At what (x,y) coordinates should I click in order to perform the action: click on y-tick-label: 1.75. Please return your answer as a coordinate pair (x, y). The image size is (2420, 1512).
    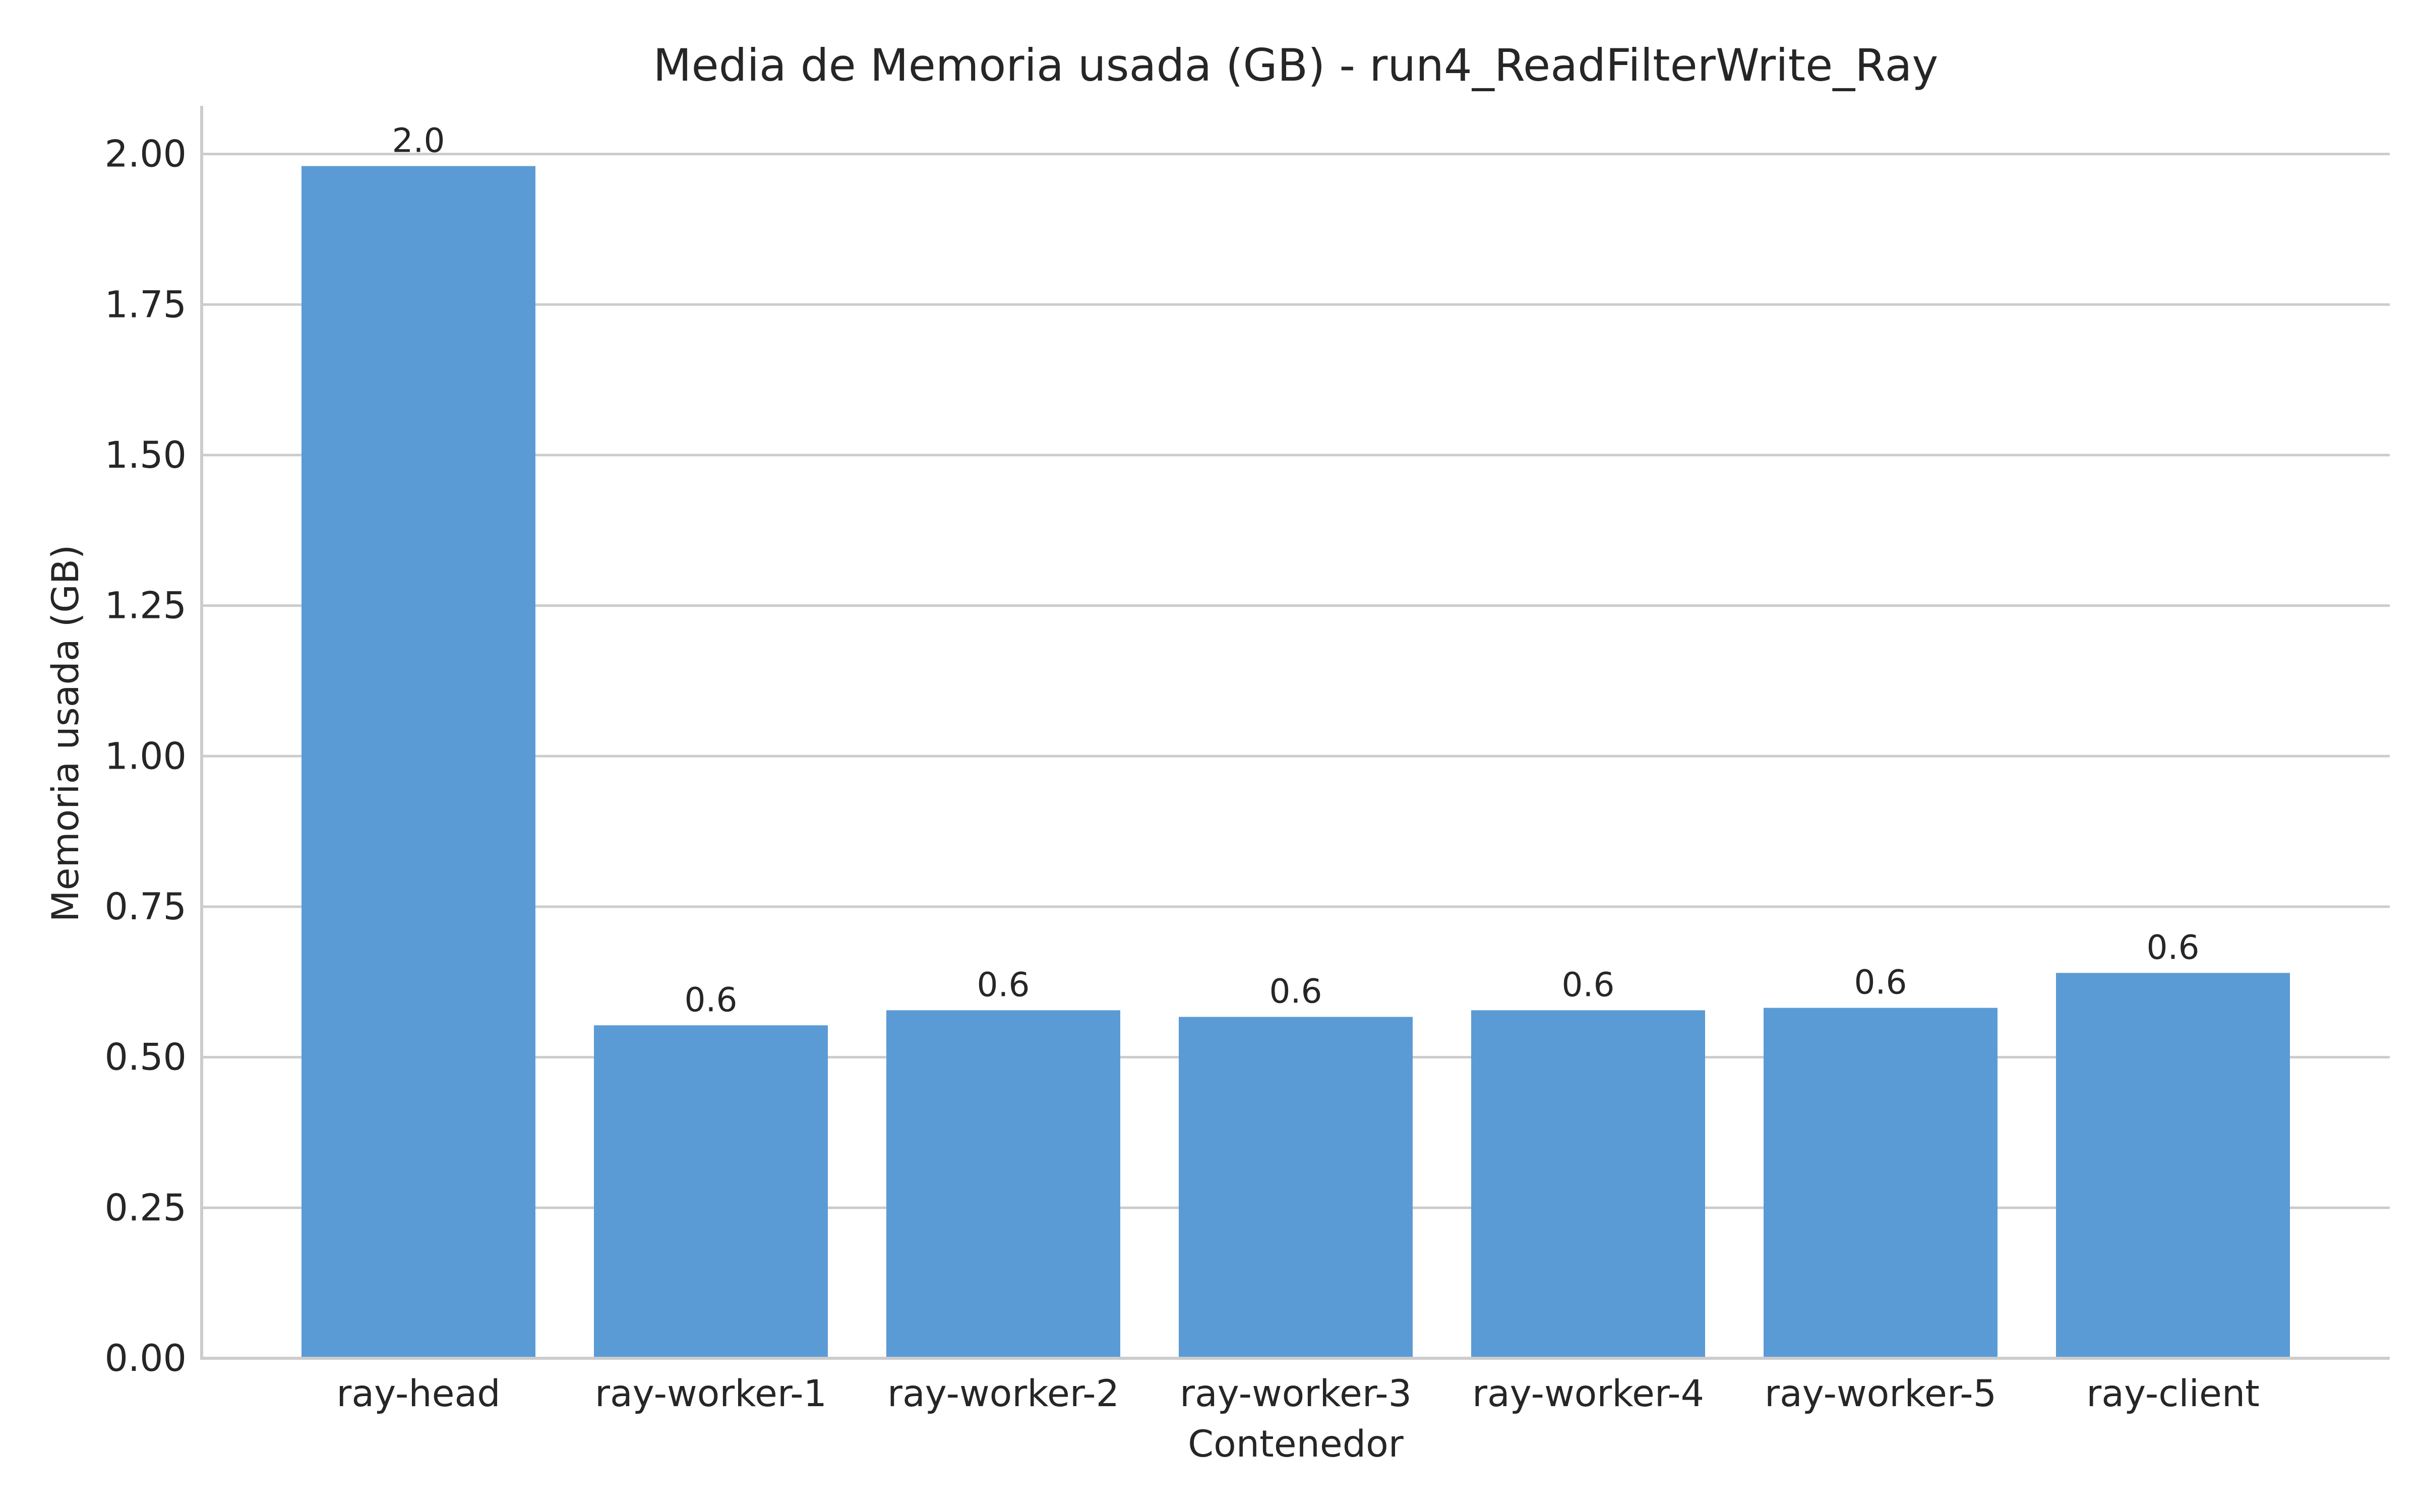
    Looking at the image, I should click on (145, 304).